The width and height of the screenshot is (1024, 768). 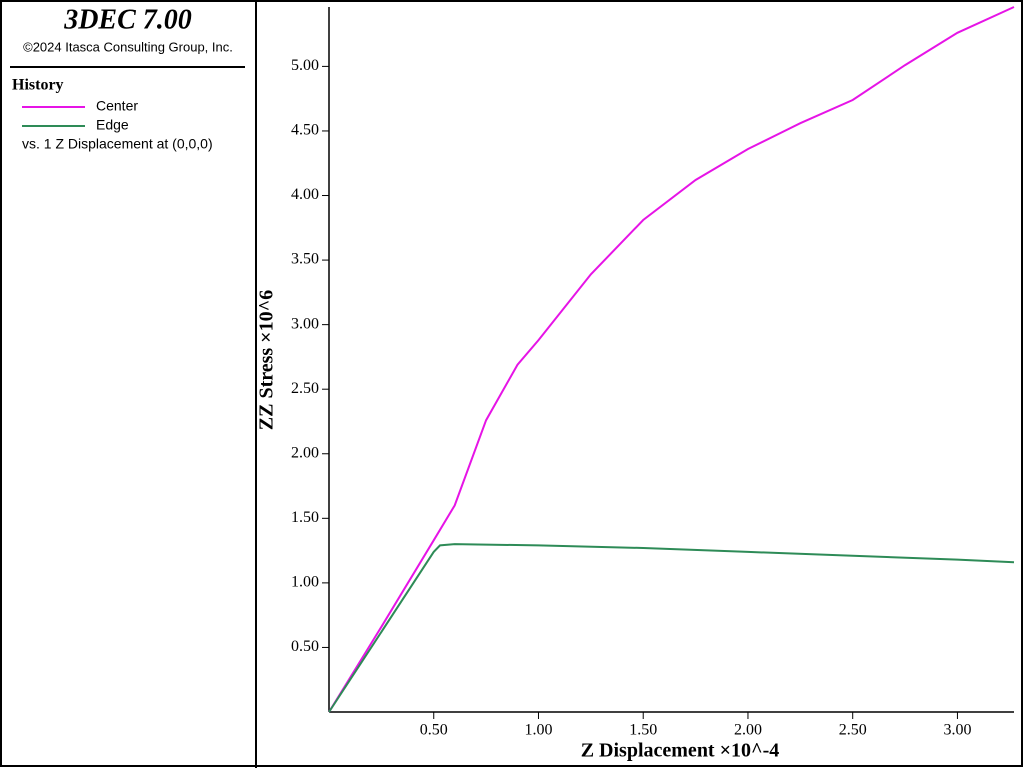 I want to click on section-heading: History, so click(x=38, y=85).